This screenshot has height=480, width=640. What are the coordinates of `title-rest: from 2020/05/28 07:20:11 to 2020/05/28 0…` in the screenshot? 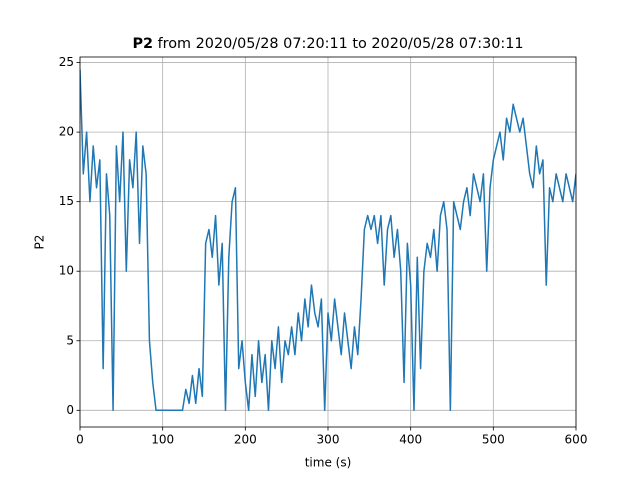 It's located at (341, 44).